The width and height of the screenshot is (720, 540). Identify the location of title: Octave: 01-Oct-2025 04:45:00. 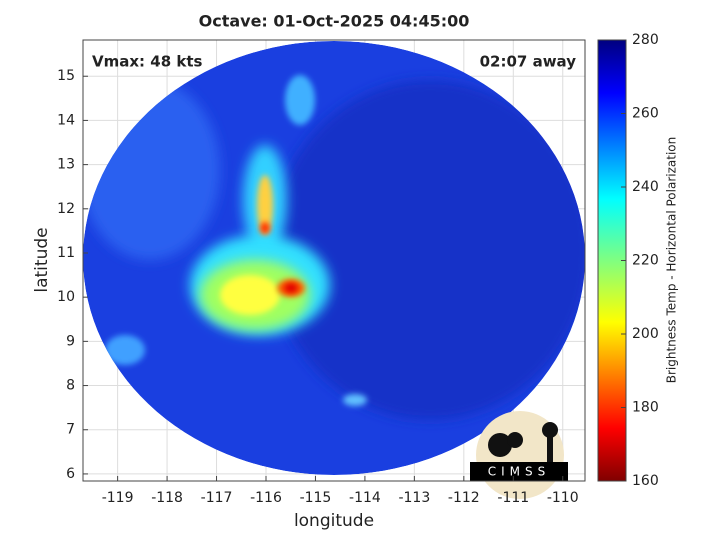
(334, 21).